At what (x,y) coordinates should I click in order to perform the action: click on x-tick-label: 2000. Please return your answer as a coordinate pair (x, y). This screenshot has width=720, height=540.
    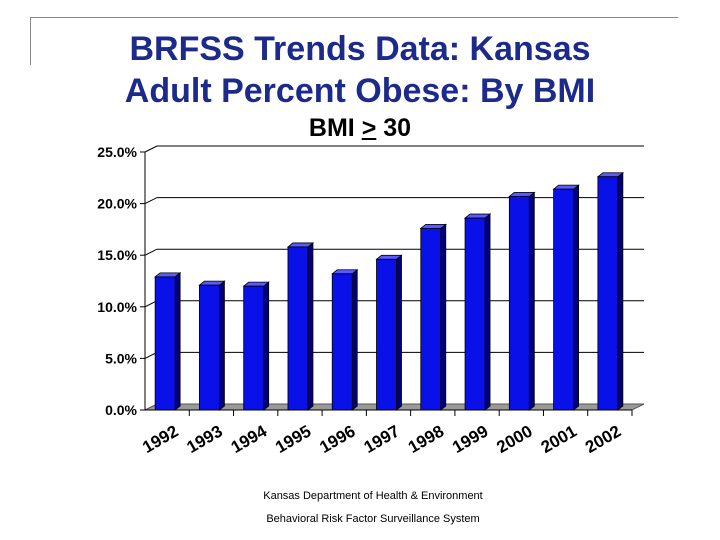
    Looking at the image, I should click on (514, 439).